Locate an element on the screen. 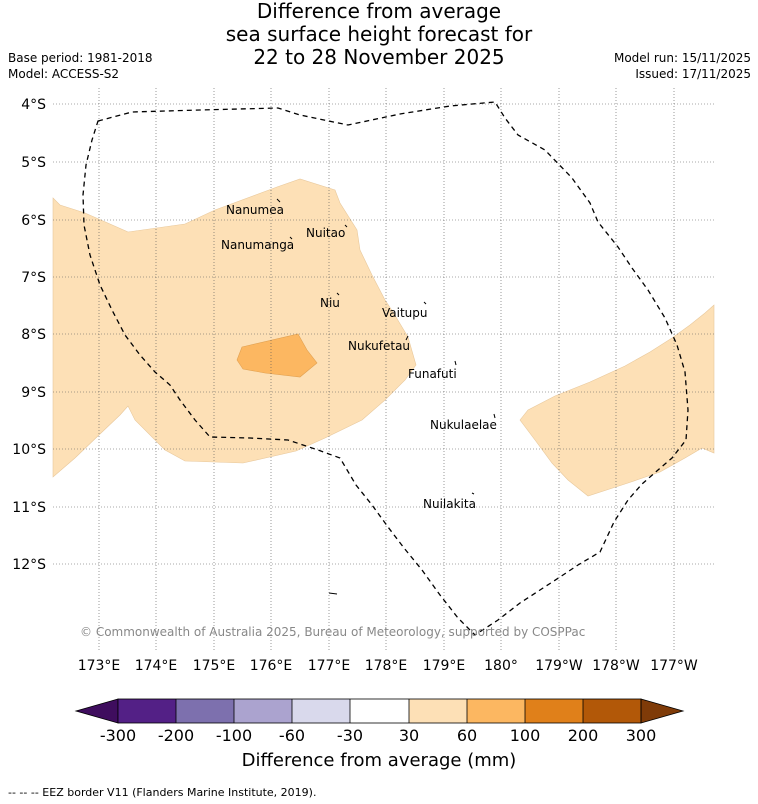  colorbar is located at coordinates (379, 711).